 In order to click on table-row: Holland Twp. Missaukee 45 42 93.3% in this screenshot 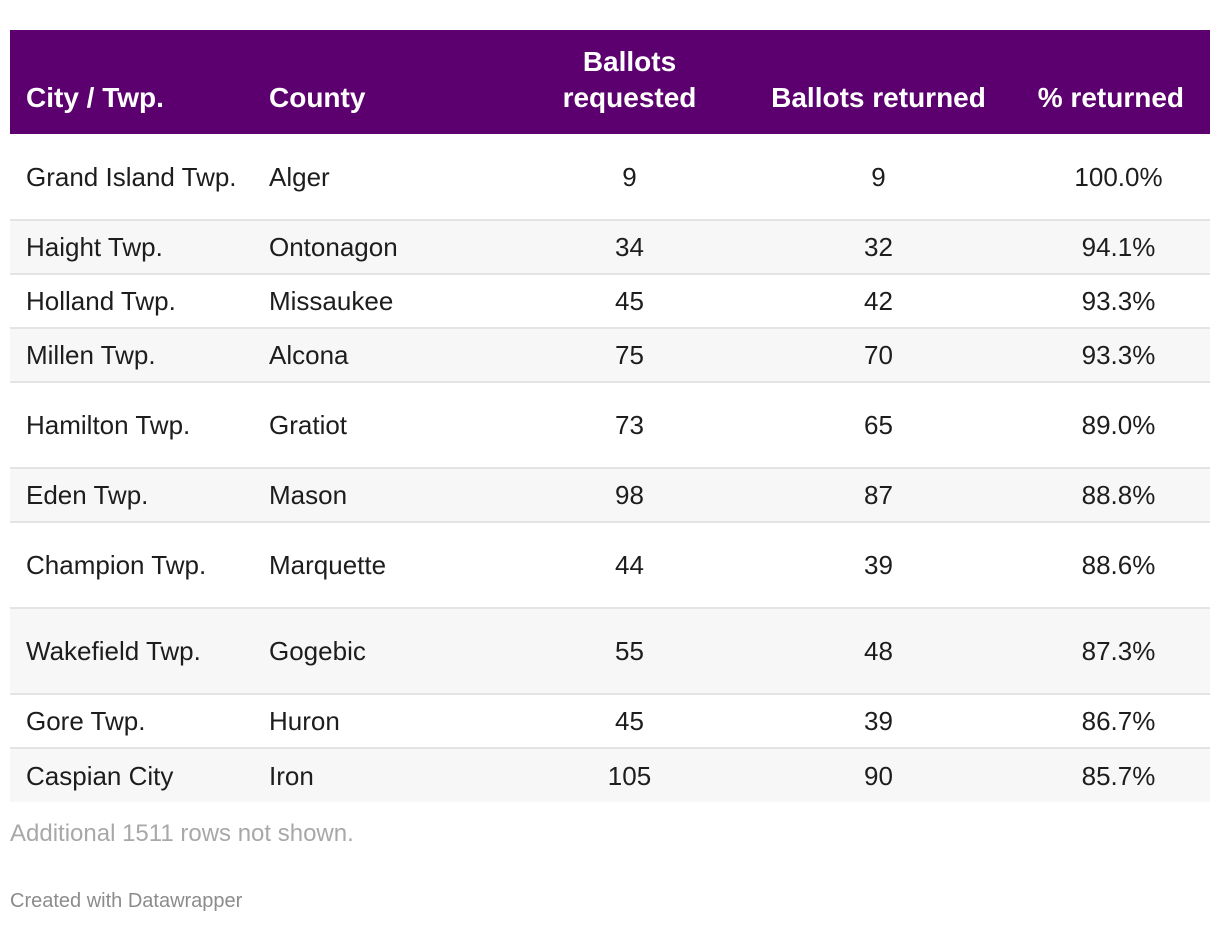, I will do `click(610, 301)`.